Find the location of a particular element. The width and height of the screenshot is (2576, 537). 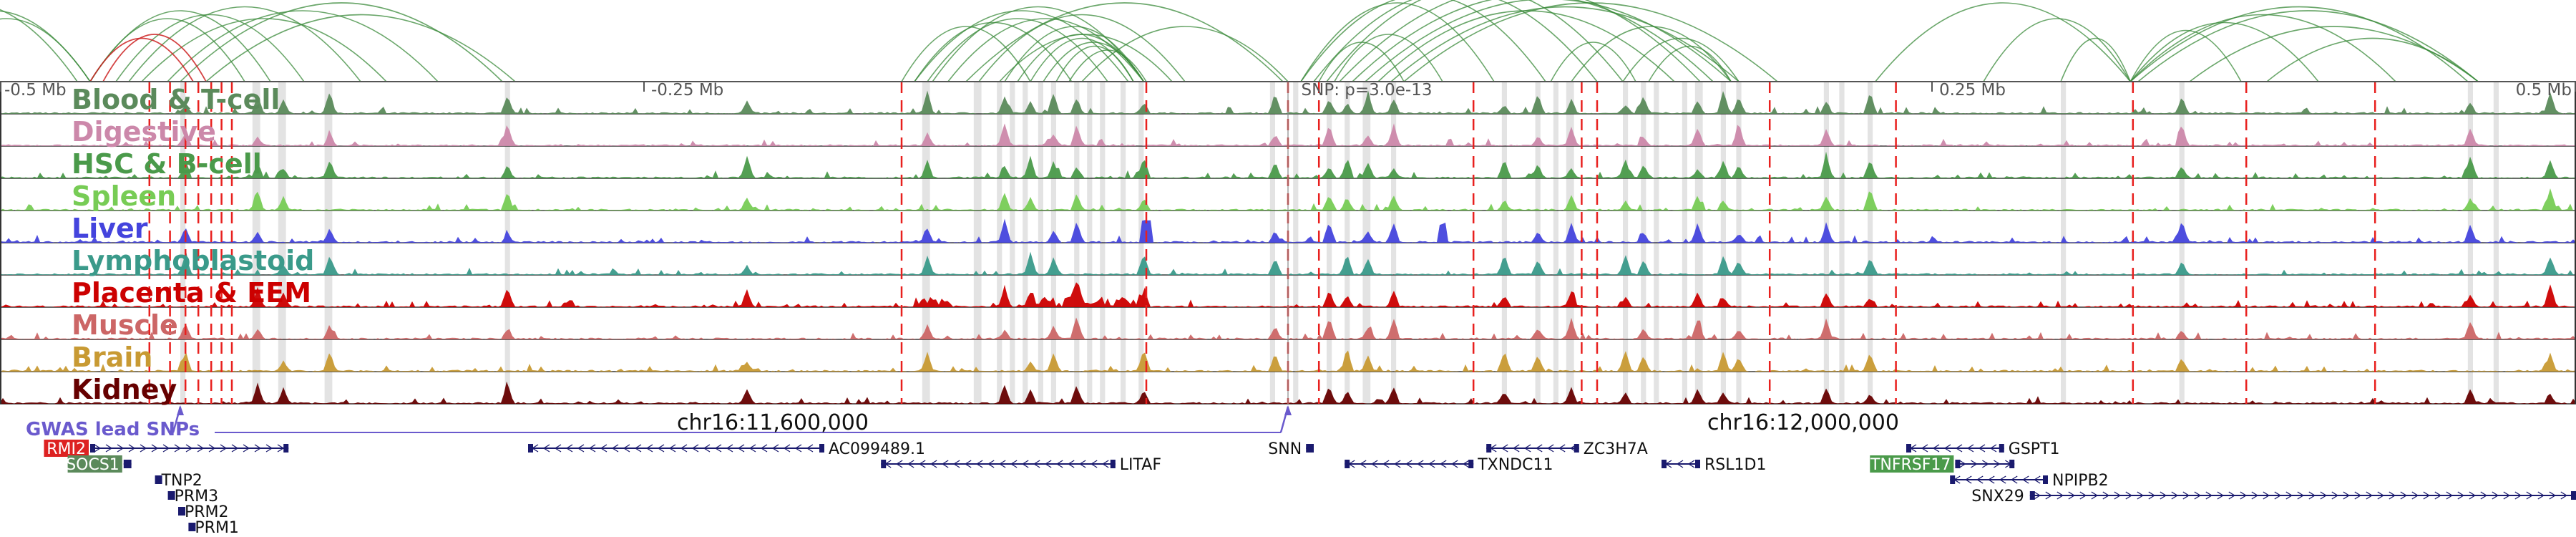

gene-label: PRM2 is located at coordinates (207, 512).